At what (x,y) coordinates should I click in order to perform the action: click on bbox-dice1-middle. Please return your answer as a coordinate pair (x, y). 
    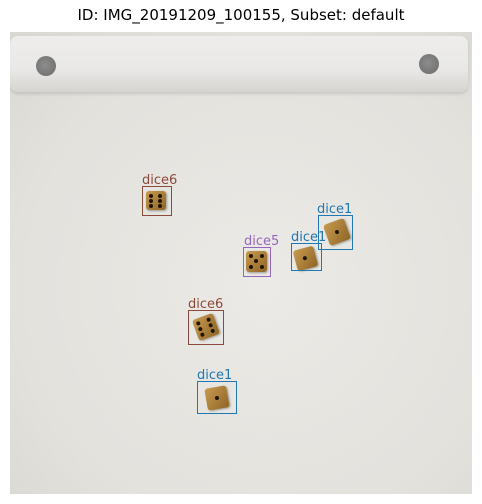
    Looking at the image, I should click on (306, 257).